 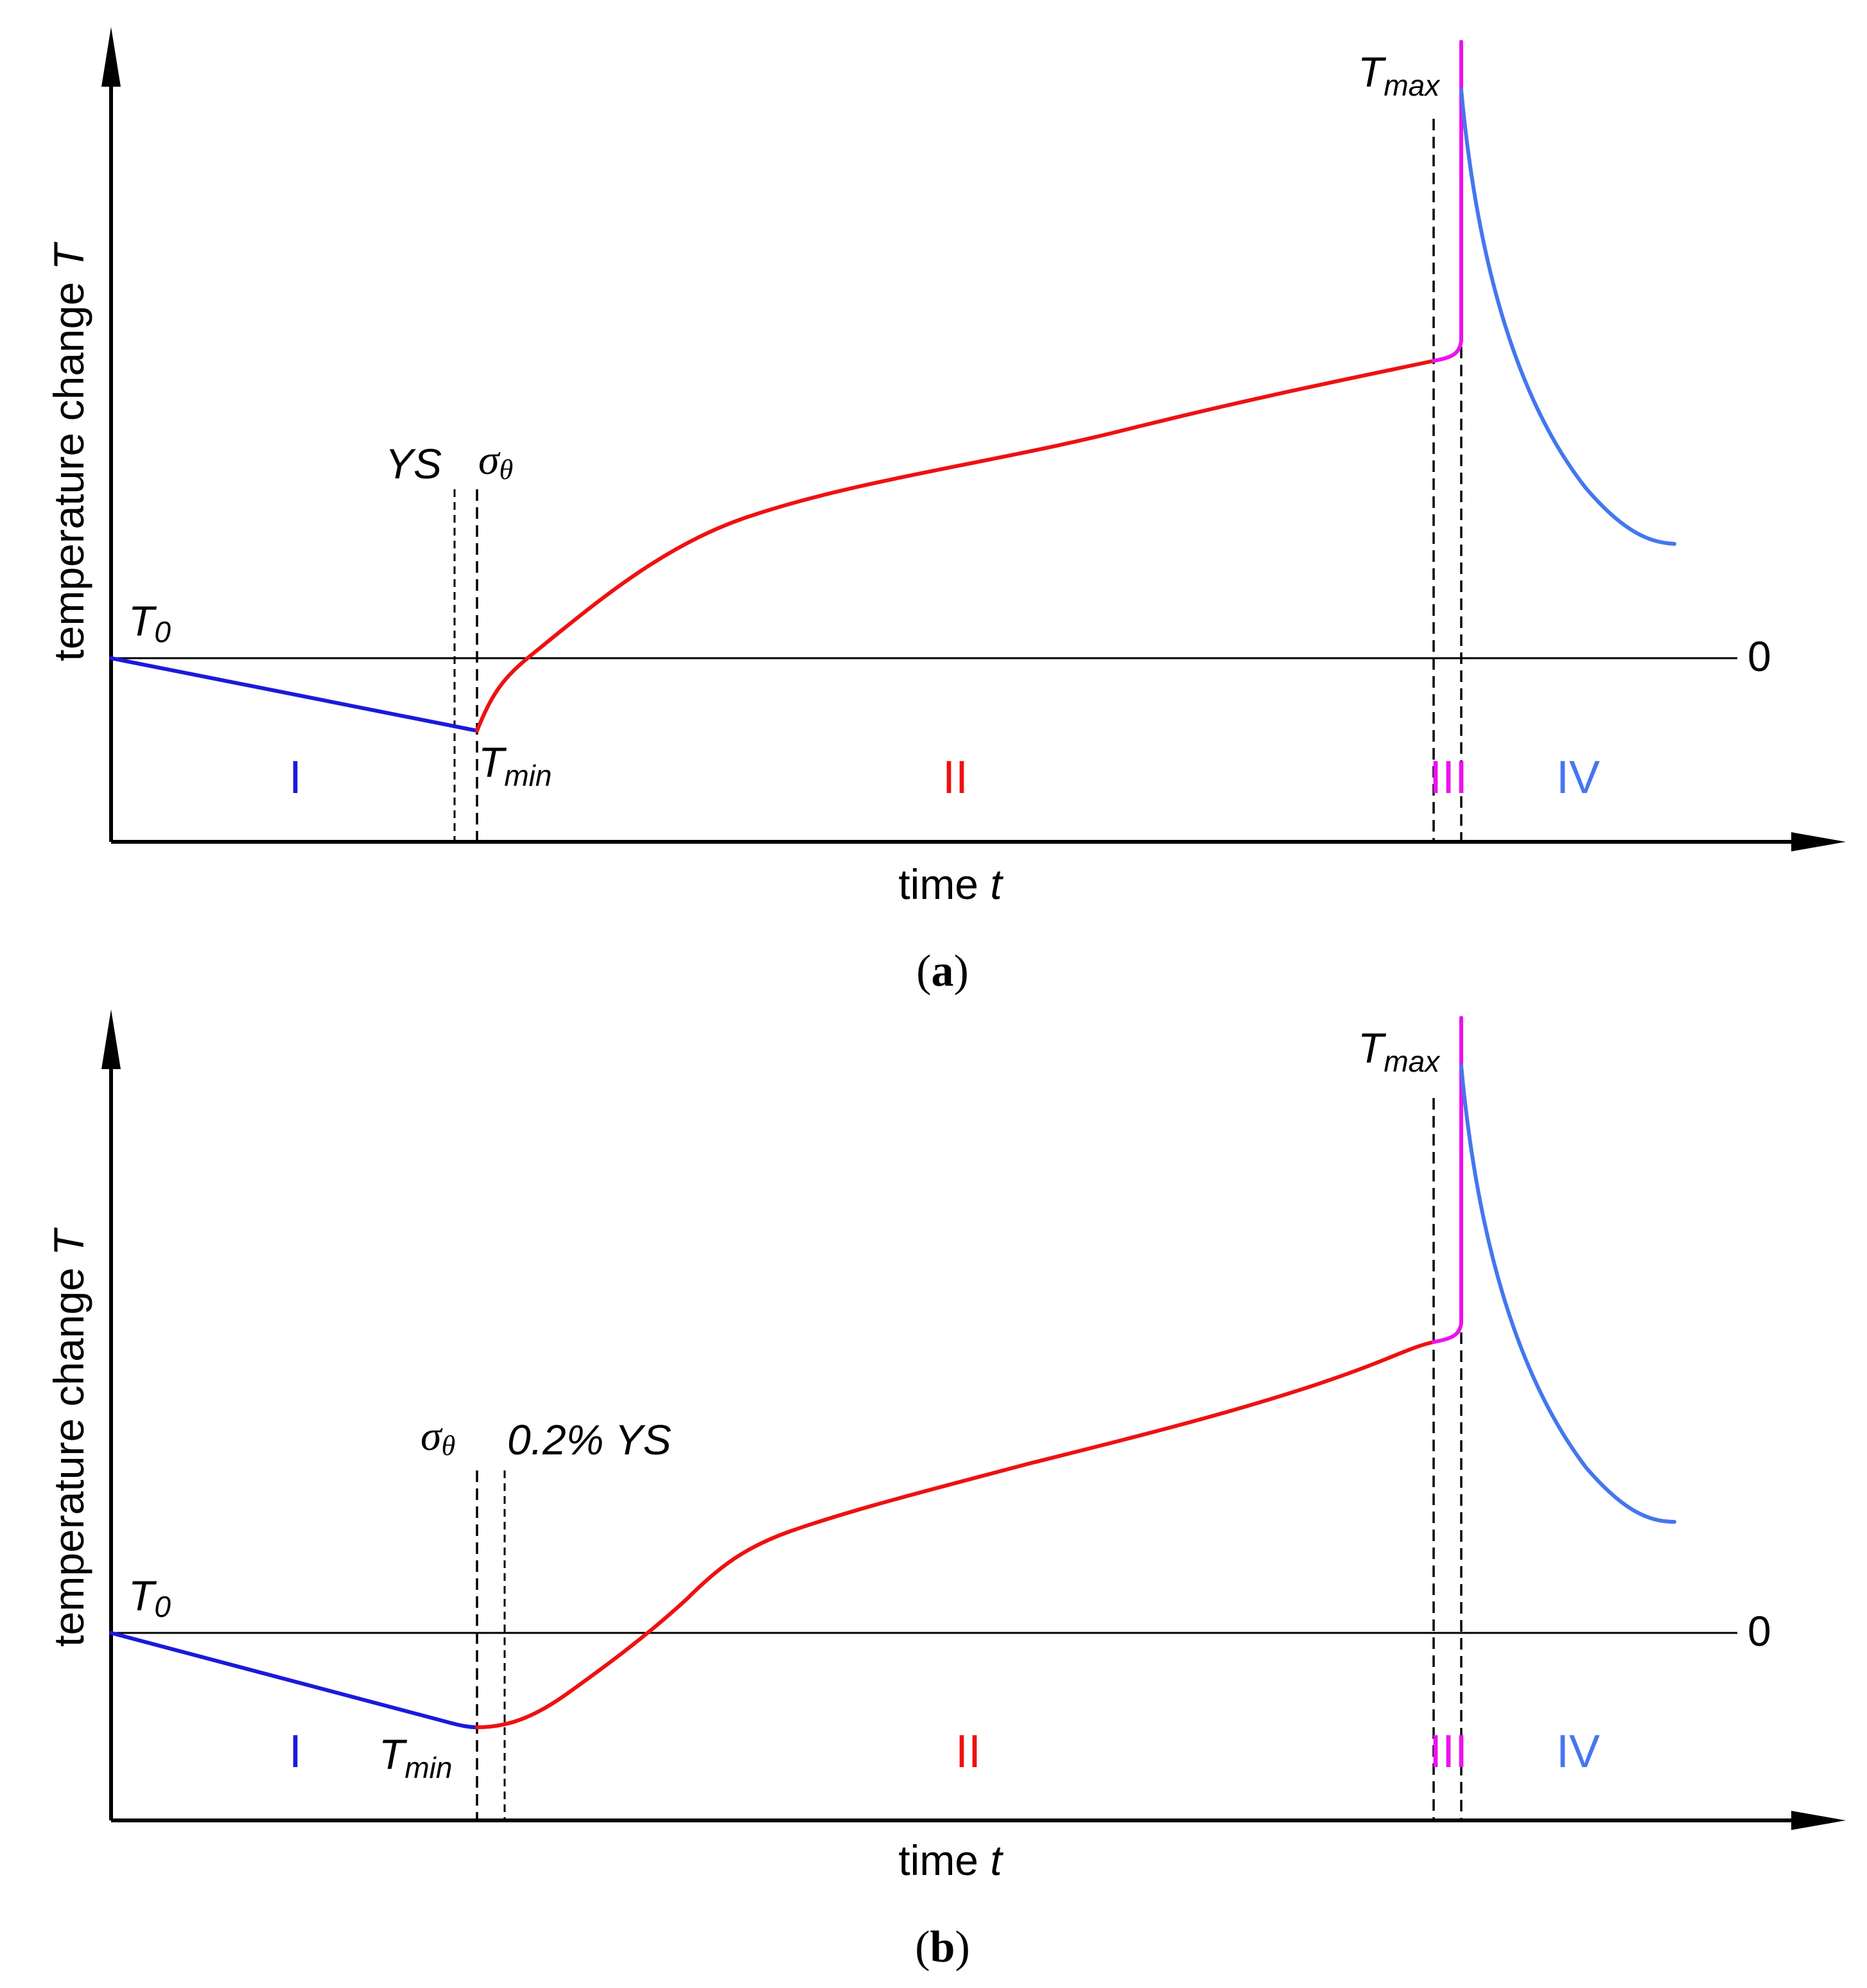 What do you see at coordinates (942, 1947) in the screenshot?
I see `caption-b: (b)` at bounding box center [942, 1947].